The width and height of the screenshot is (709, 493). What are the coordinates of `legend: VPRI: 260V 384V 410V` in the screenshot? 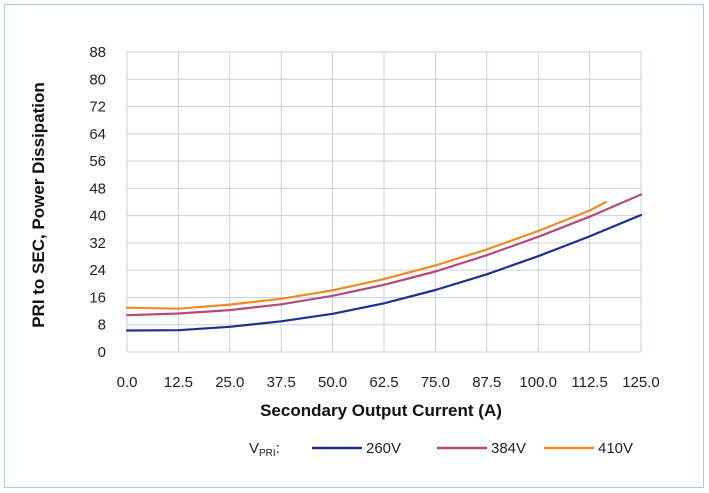 It's located at (441, 449).